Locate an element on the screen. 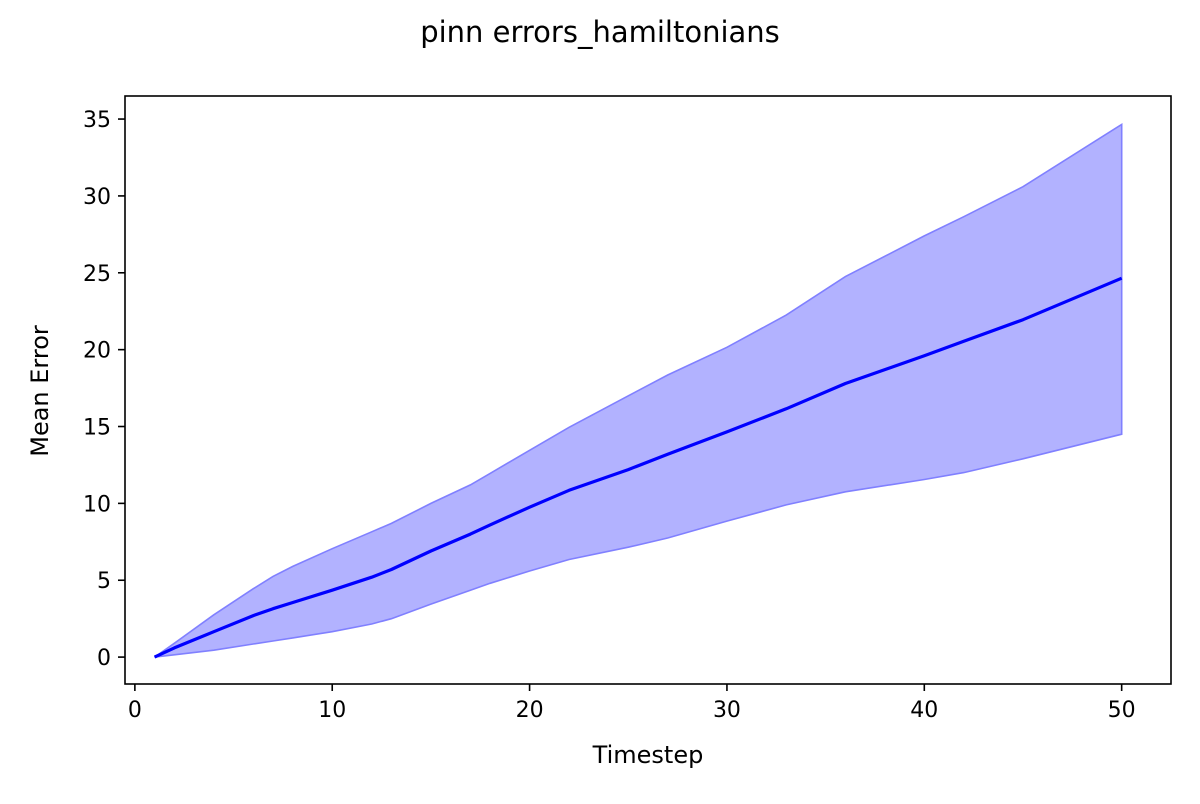  x-tick-label: 30 is located at coordinates (727, 710).